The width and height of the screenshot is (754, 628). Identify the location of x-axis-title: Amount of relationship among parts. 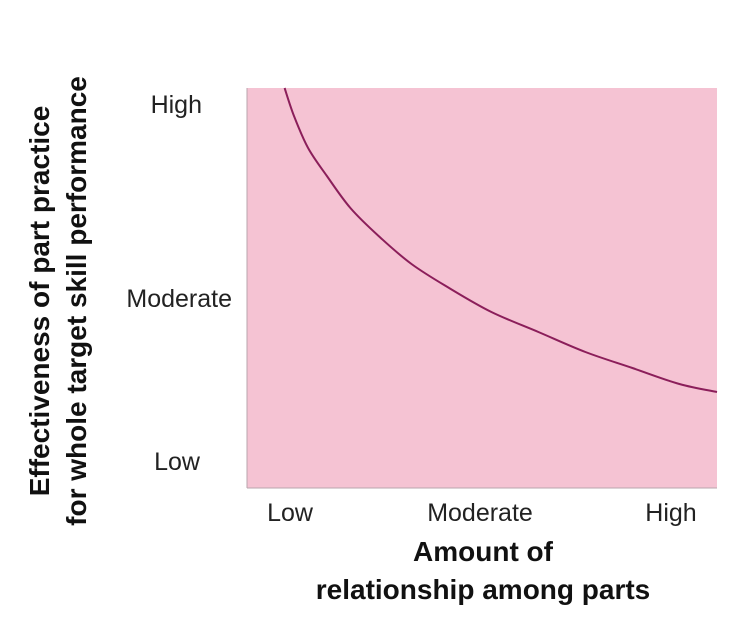
(483, 570).